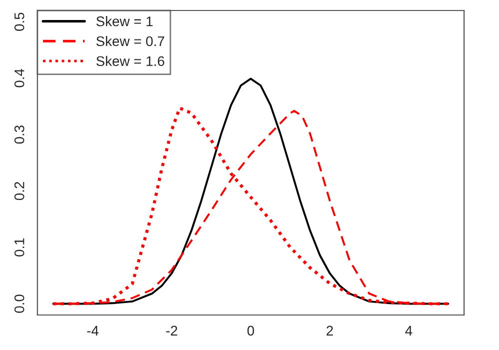 The height and width of the screenshot is (350, 499). I want to click on y-tick-label: 0.2, so click(19, 191).